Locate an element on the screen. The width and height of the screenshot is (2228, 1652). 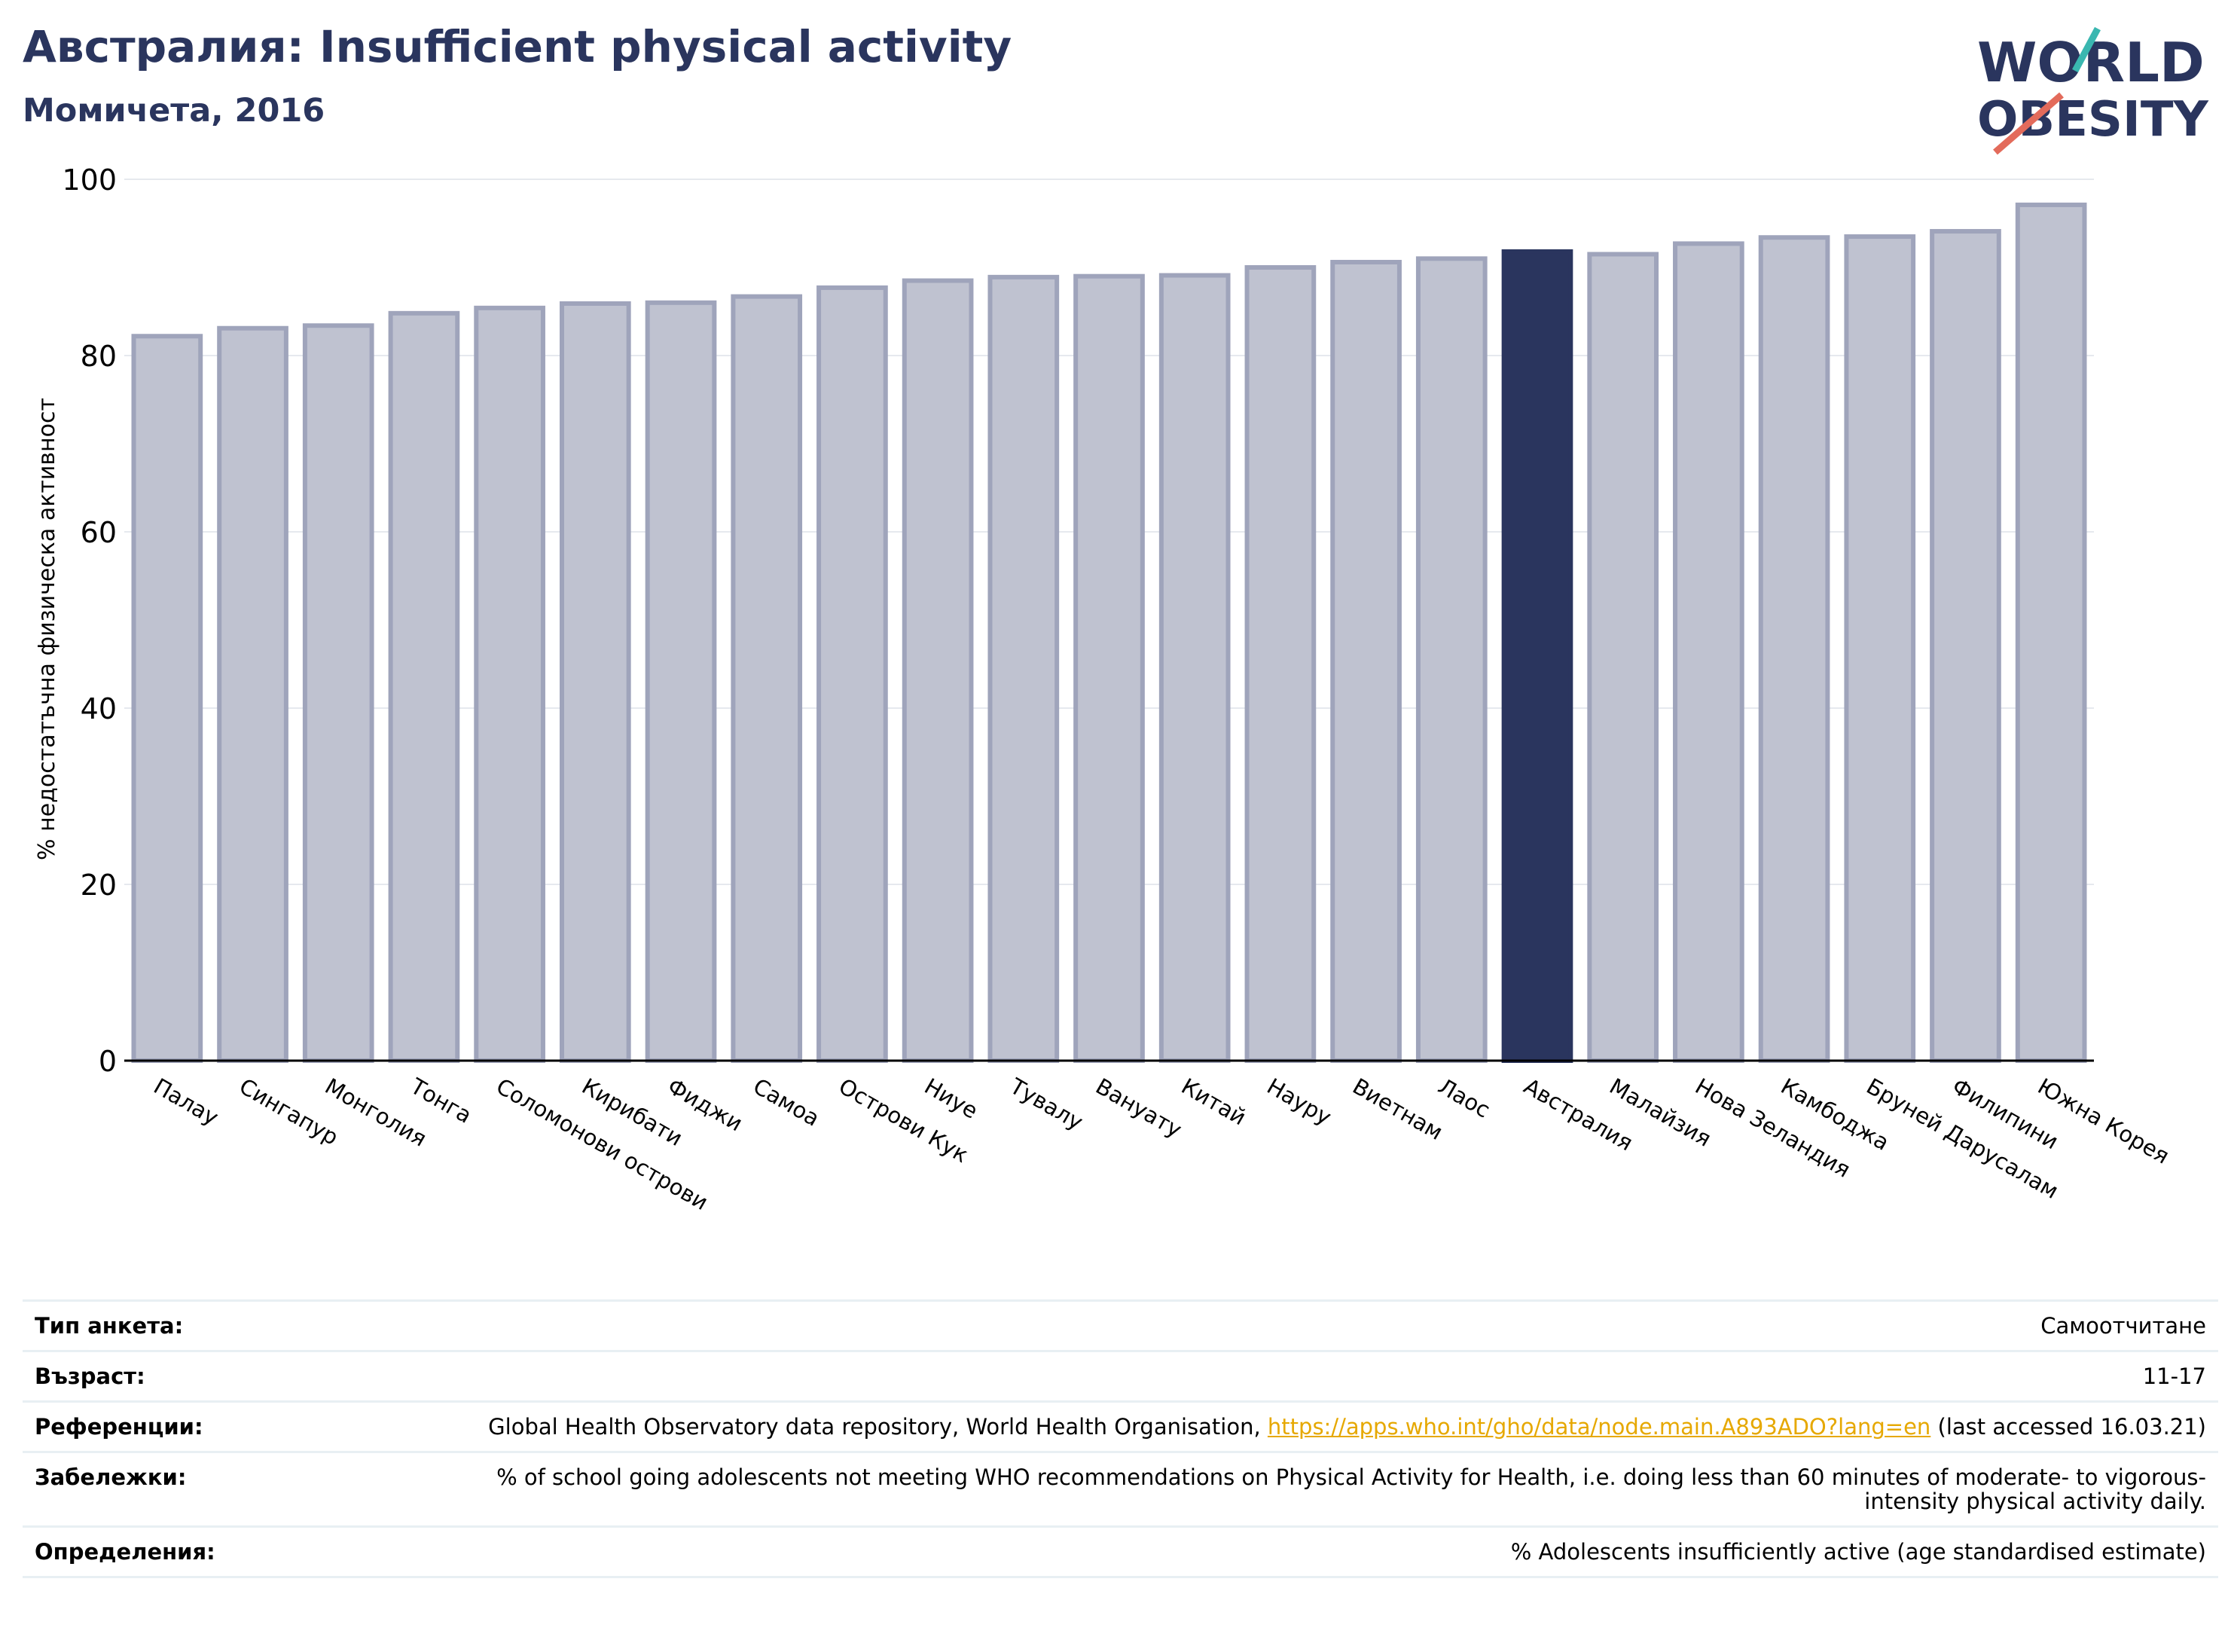
y-tick-label: 100 is located at coordinates (89, 180).